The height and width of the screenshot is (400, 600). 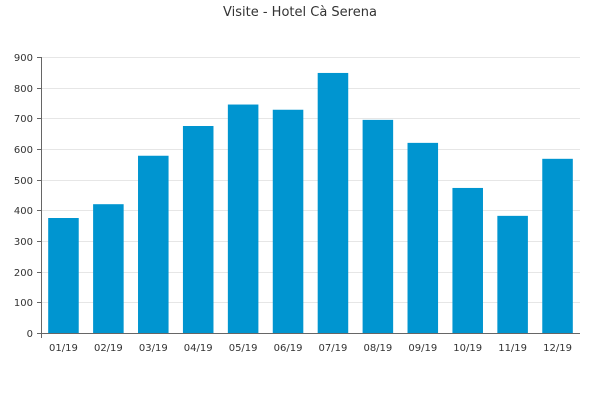 What do you see at coordinates (198, 348) in the screenshot?
I see `x-tick-label: 04/19` at bounding box center [198, 348].